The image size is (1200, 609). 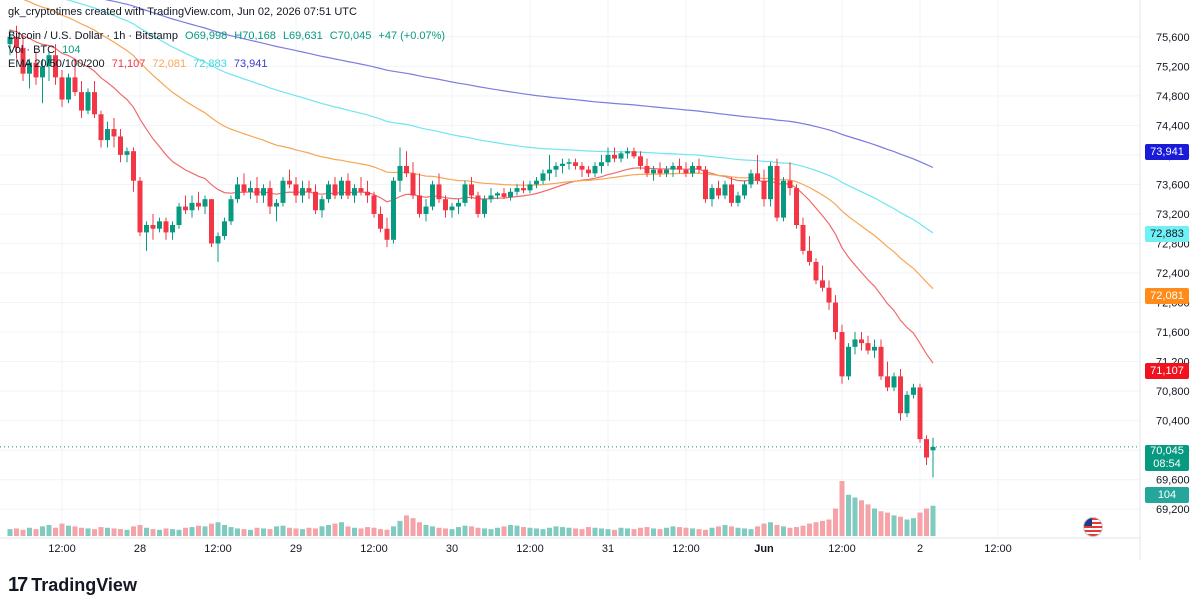 What do you see at coordinates (72, 585) in the screenshot?
I see `tradingview-logo: 17 TradingView` at bounding box center [72, 585].